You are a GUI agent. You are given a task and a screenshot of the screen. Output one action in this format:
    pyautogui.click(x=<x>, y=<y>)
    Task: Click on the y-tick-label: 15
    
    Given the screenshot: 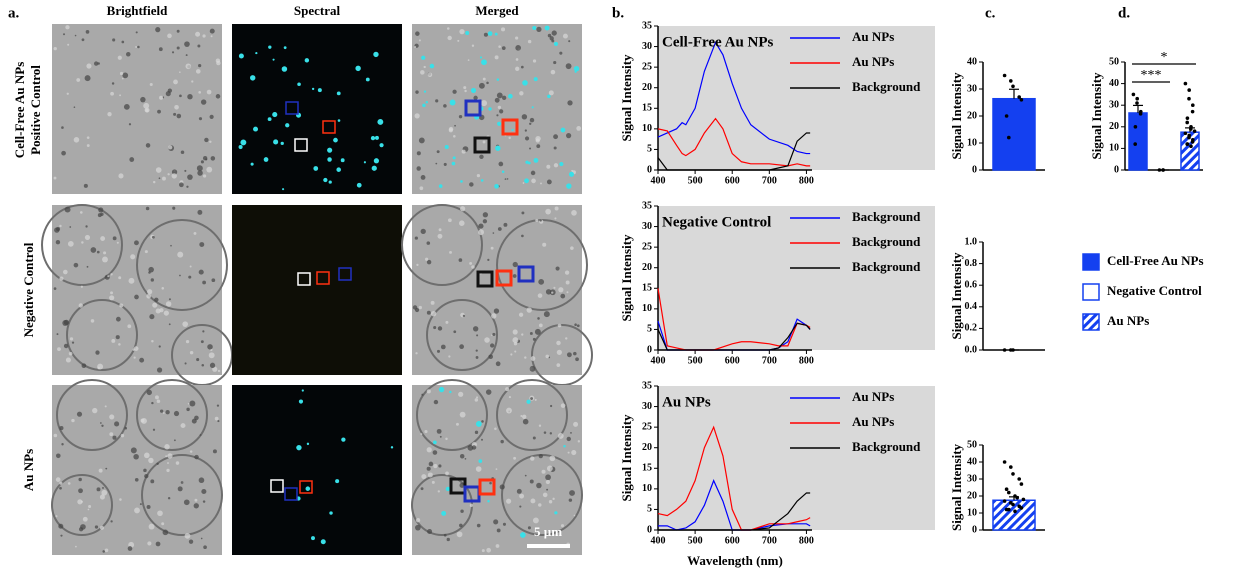 What is the action you would take?
    pyautogui.click(x=647, y=288)
    